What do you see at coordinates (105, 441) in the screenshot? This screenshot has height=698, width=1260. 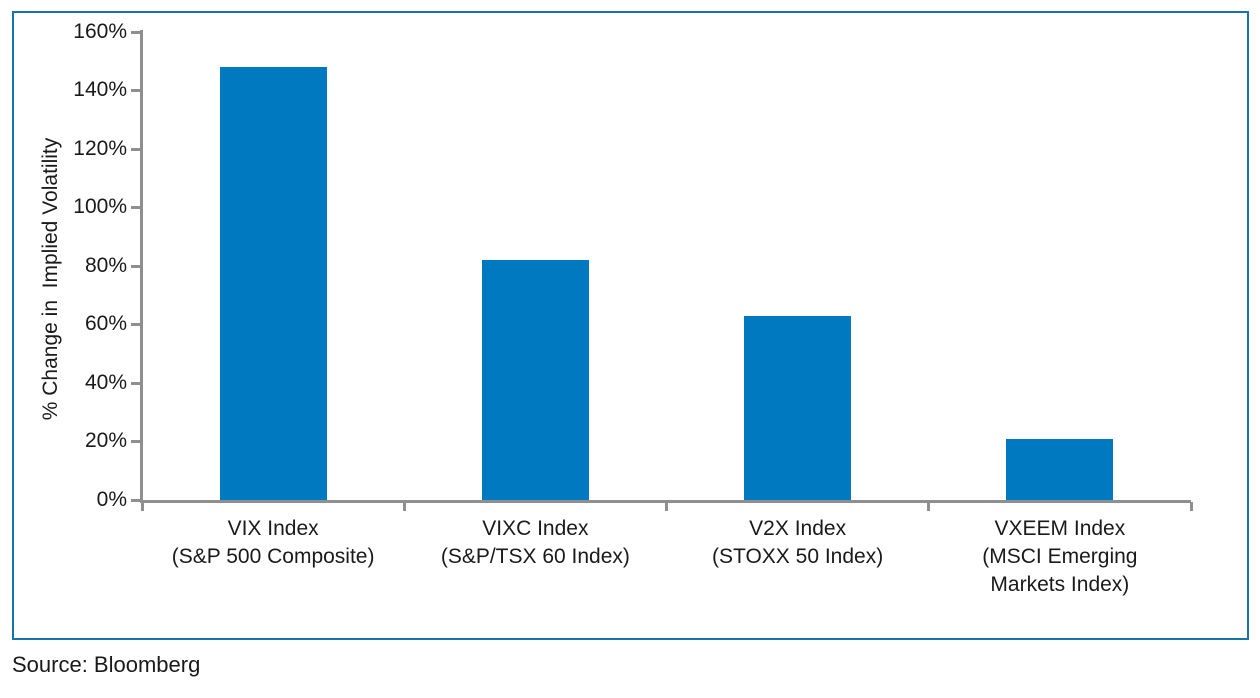 I see `y-axis-tick-label: 20%` at bounding box center [105, 441].